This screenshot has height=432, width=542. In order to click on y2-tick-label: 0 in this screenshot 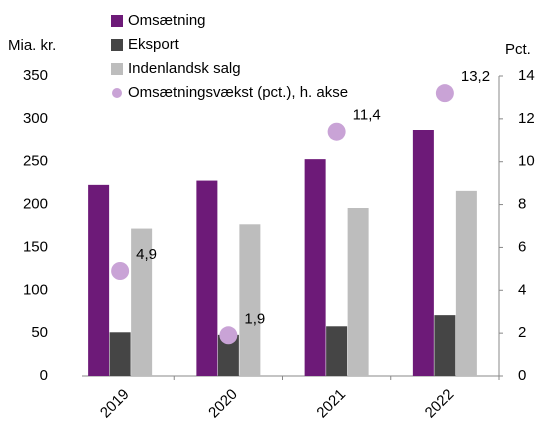, I will do `click(522, 375)`.